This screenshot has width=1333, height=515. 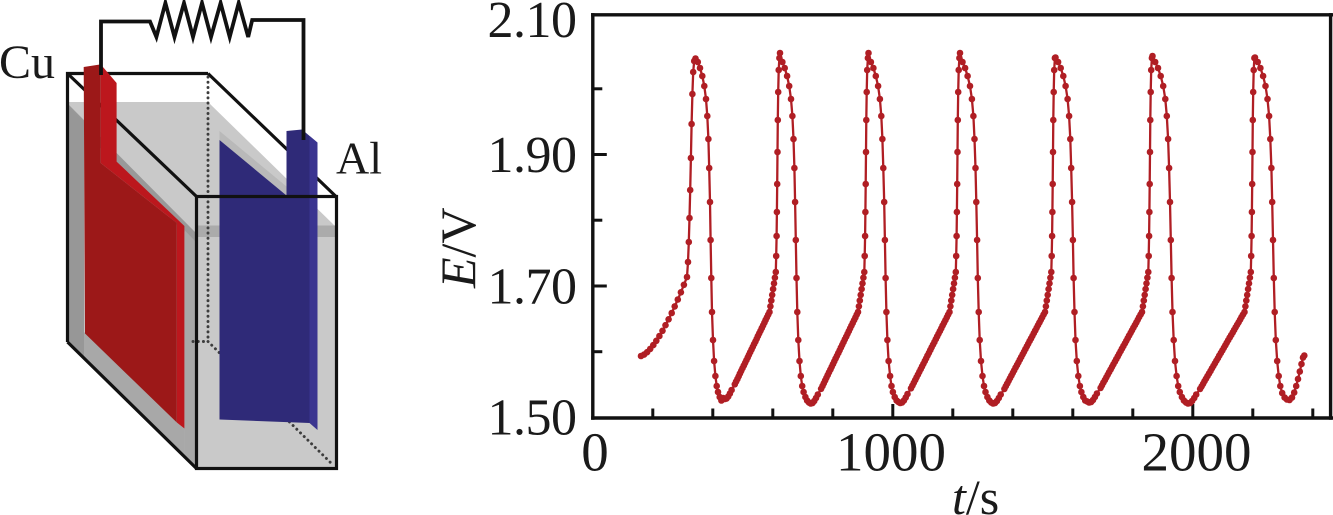 What do you see at coordinates (595, 452) in the screenshot?
I see `svg-text: 0` at bounding box center [595, 452].